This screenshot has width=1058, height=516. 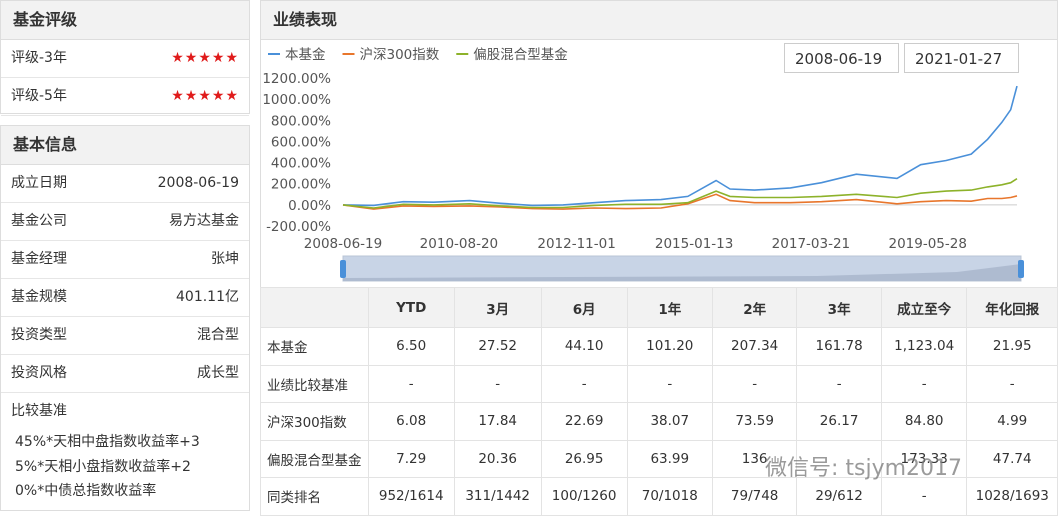 I want to click on info-row: 成立日期 2008-06-19, so click(x=125, y=184).